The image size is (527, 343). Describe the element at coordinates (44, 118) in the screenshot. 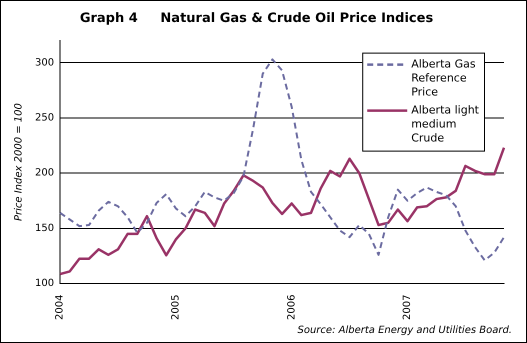

I see `y-tick-label: 250` at that location.